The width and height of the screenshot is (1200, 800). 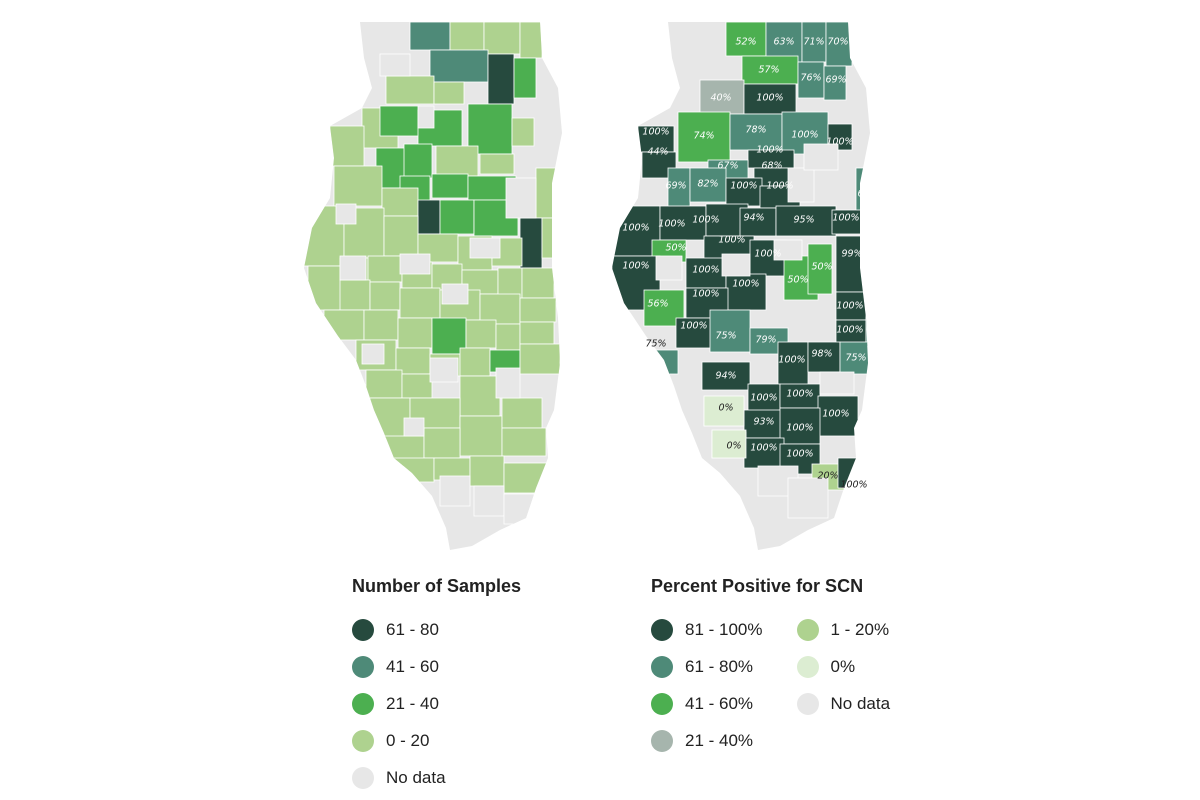 What do you see at coordinates (813, 42) in the screenshot?
I see `county-percent-label: 71%` at bounding box center [813, 42].